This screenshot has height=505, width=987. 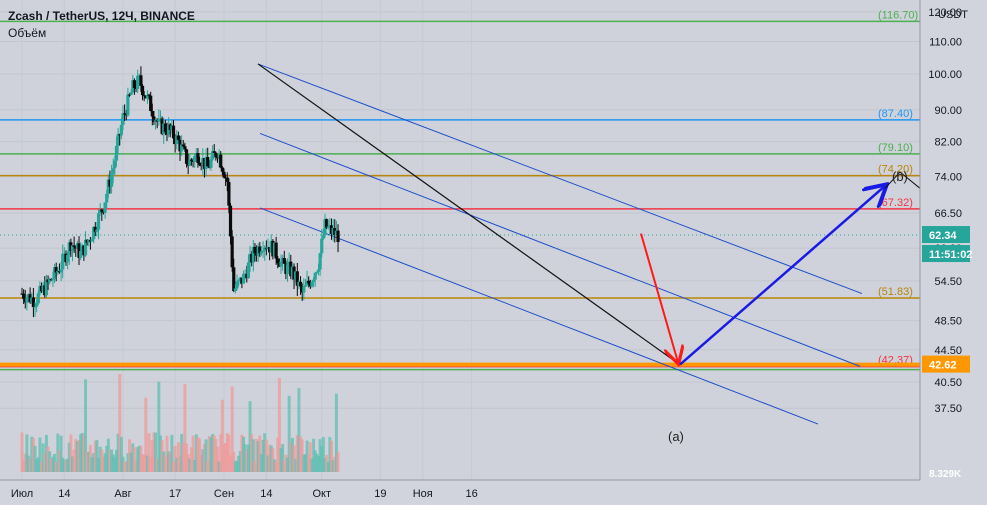 I want to click on level-label: (67.32), so click(x=895, y=203).